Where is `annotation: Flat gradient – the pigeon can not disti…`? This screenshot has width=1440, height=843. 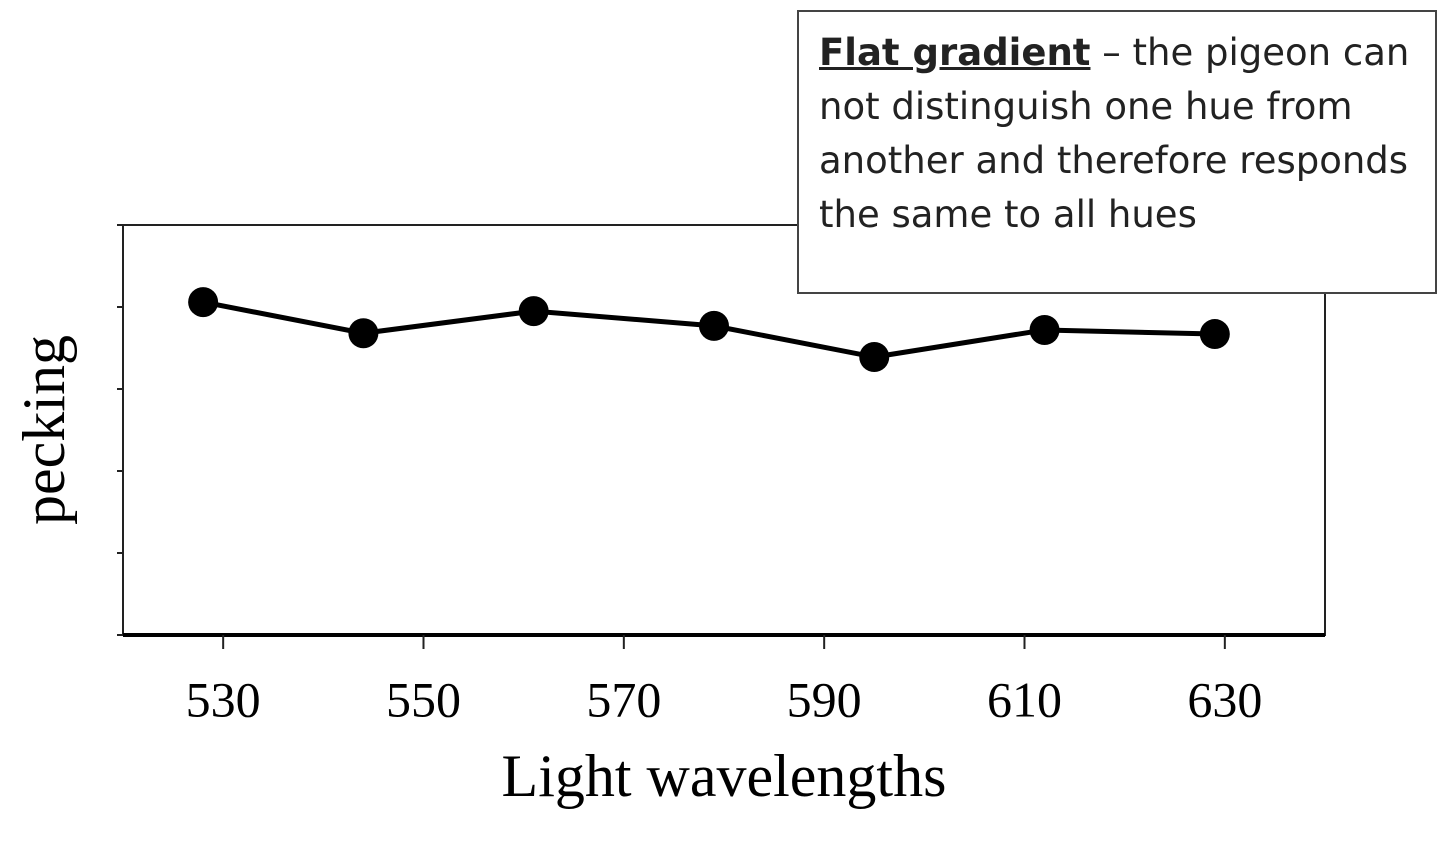
annotation: Flat gradient – the pigeon can not disti… is located at coordinates (1117, 152).